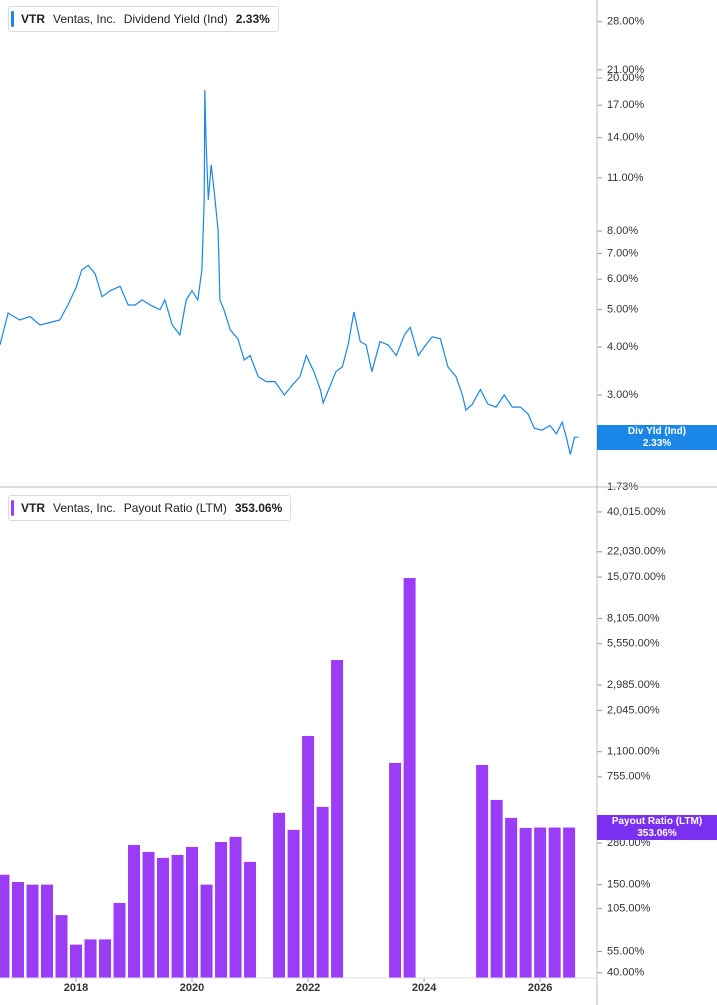 This screenshot has height=1005, width=717. I want to click on x-tick-label: 2020, so click(192, 988).